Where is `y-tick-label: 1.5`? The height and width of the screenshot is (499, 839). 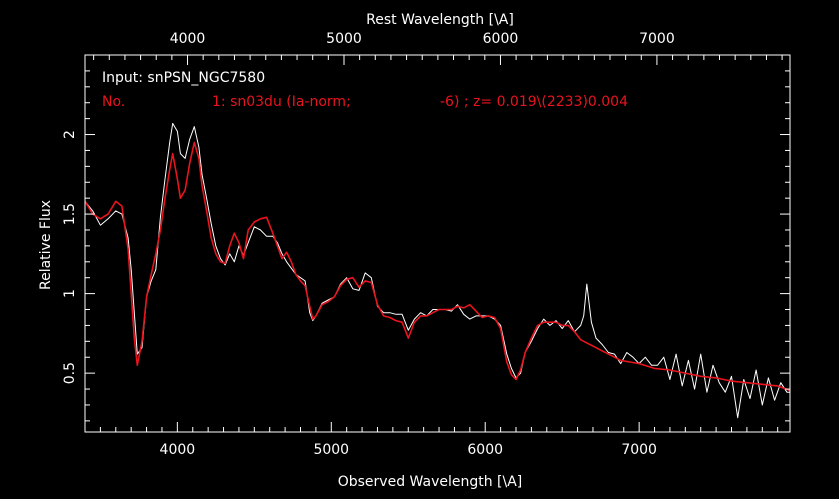 y-tick-label: 1.5 is located at coordinates (70, 214).